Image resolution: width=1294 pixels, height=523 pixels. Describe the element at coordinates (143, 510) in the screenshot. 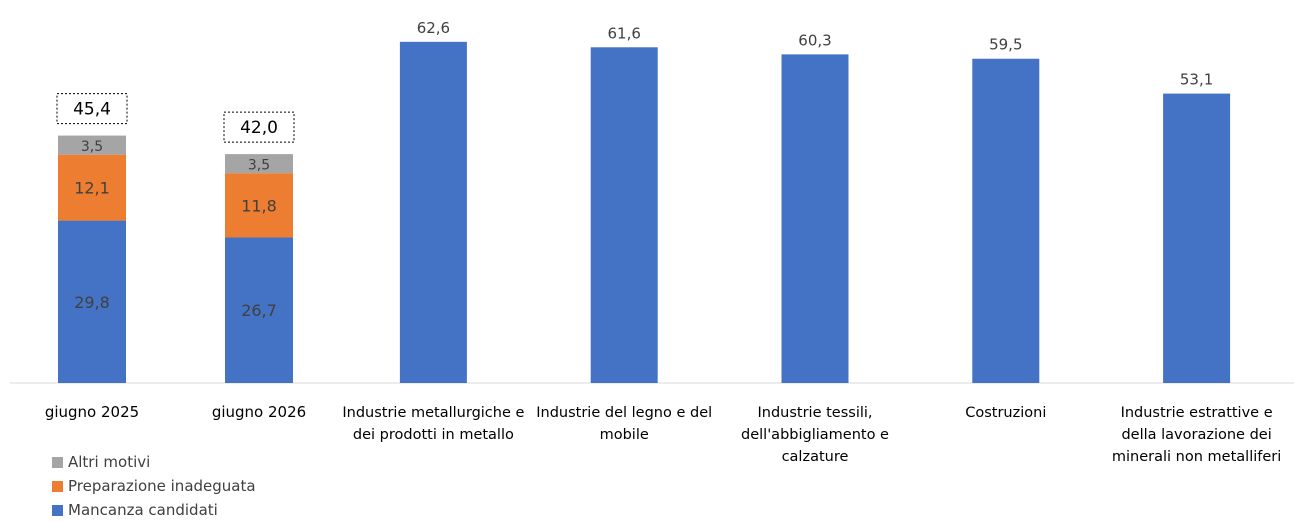

I see `legend-label-mancanza-candidati: Mancanza candidati` at that location.